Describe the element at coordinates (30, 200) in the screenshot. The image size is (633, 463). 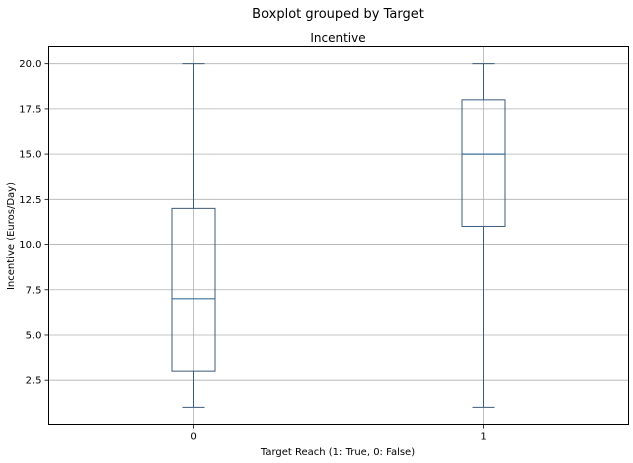
I see `y-tick-label: 12.5` at that location.